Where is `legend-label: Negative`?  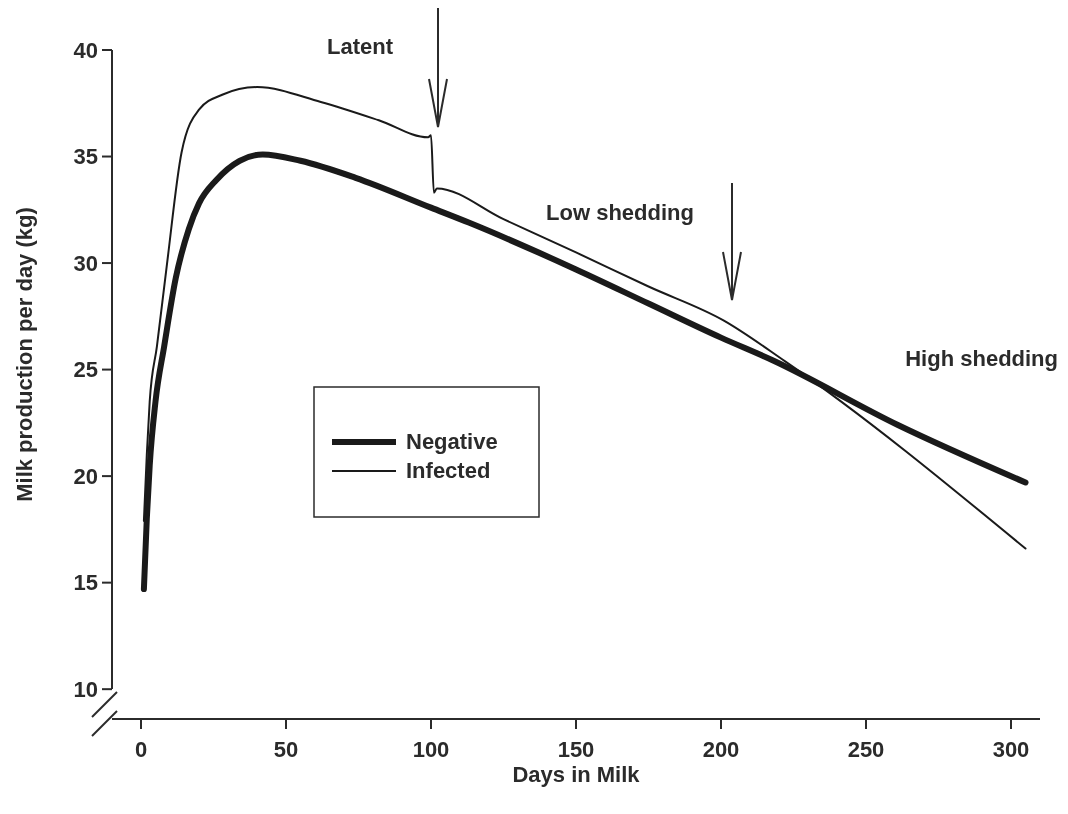
legend-label: Negative is located at coordinates (452, 441).